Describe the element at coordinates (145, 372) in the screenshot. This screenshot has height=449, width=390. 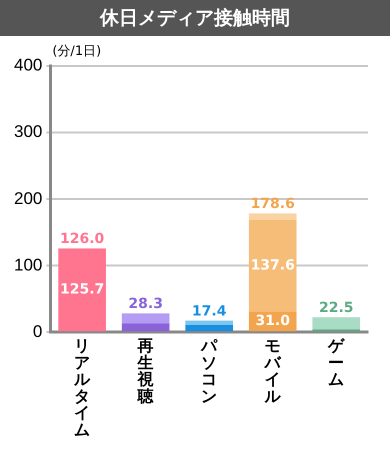
I see `x-tick-label: 再生視聴` at that location.